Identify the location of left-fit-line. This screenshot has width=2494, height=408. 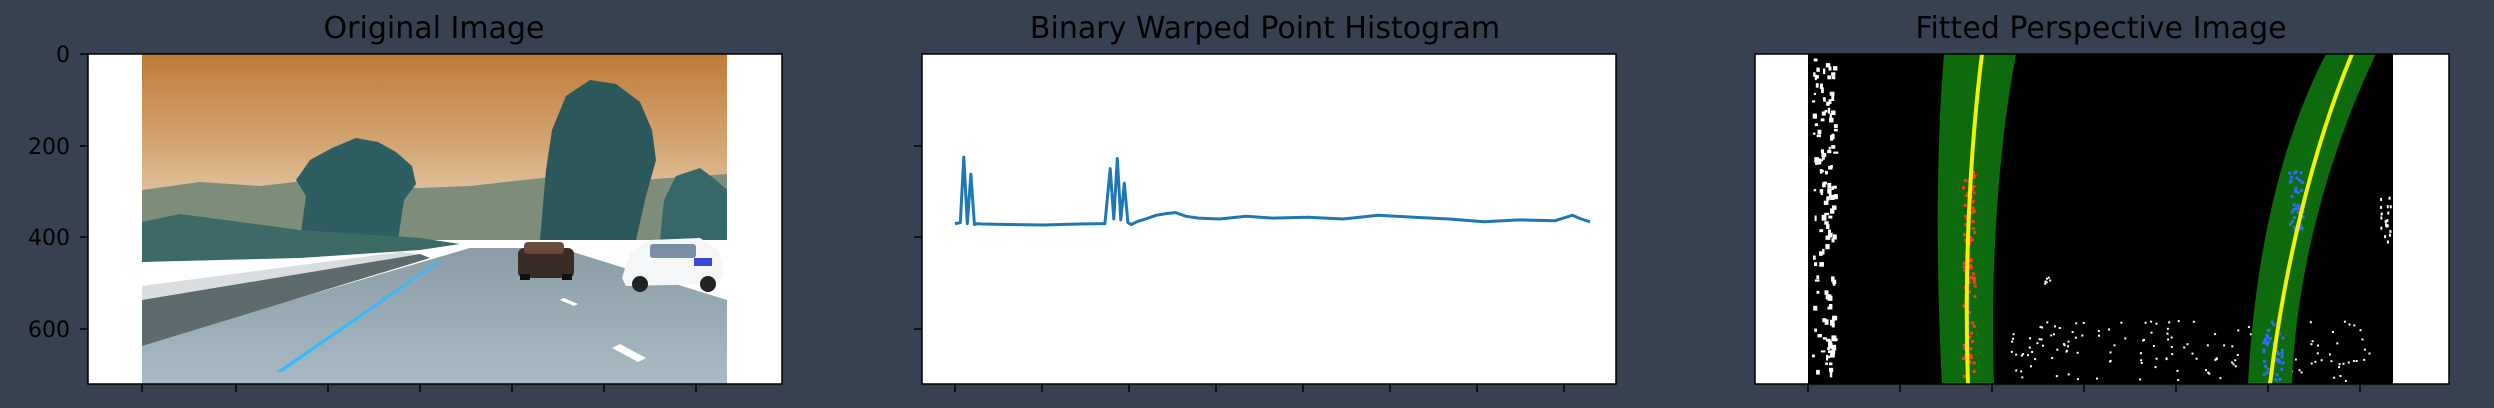
(1974, 219).